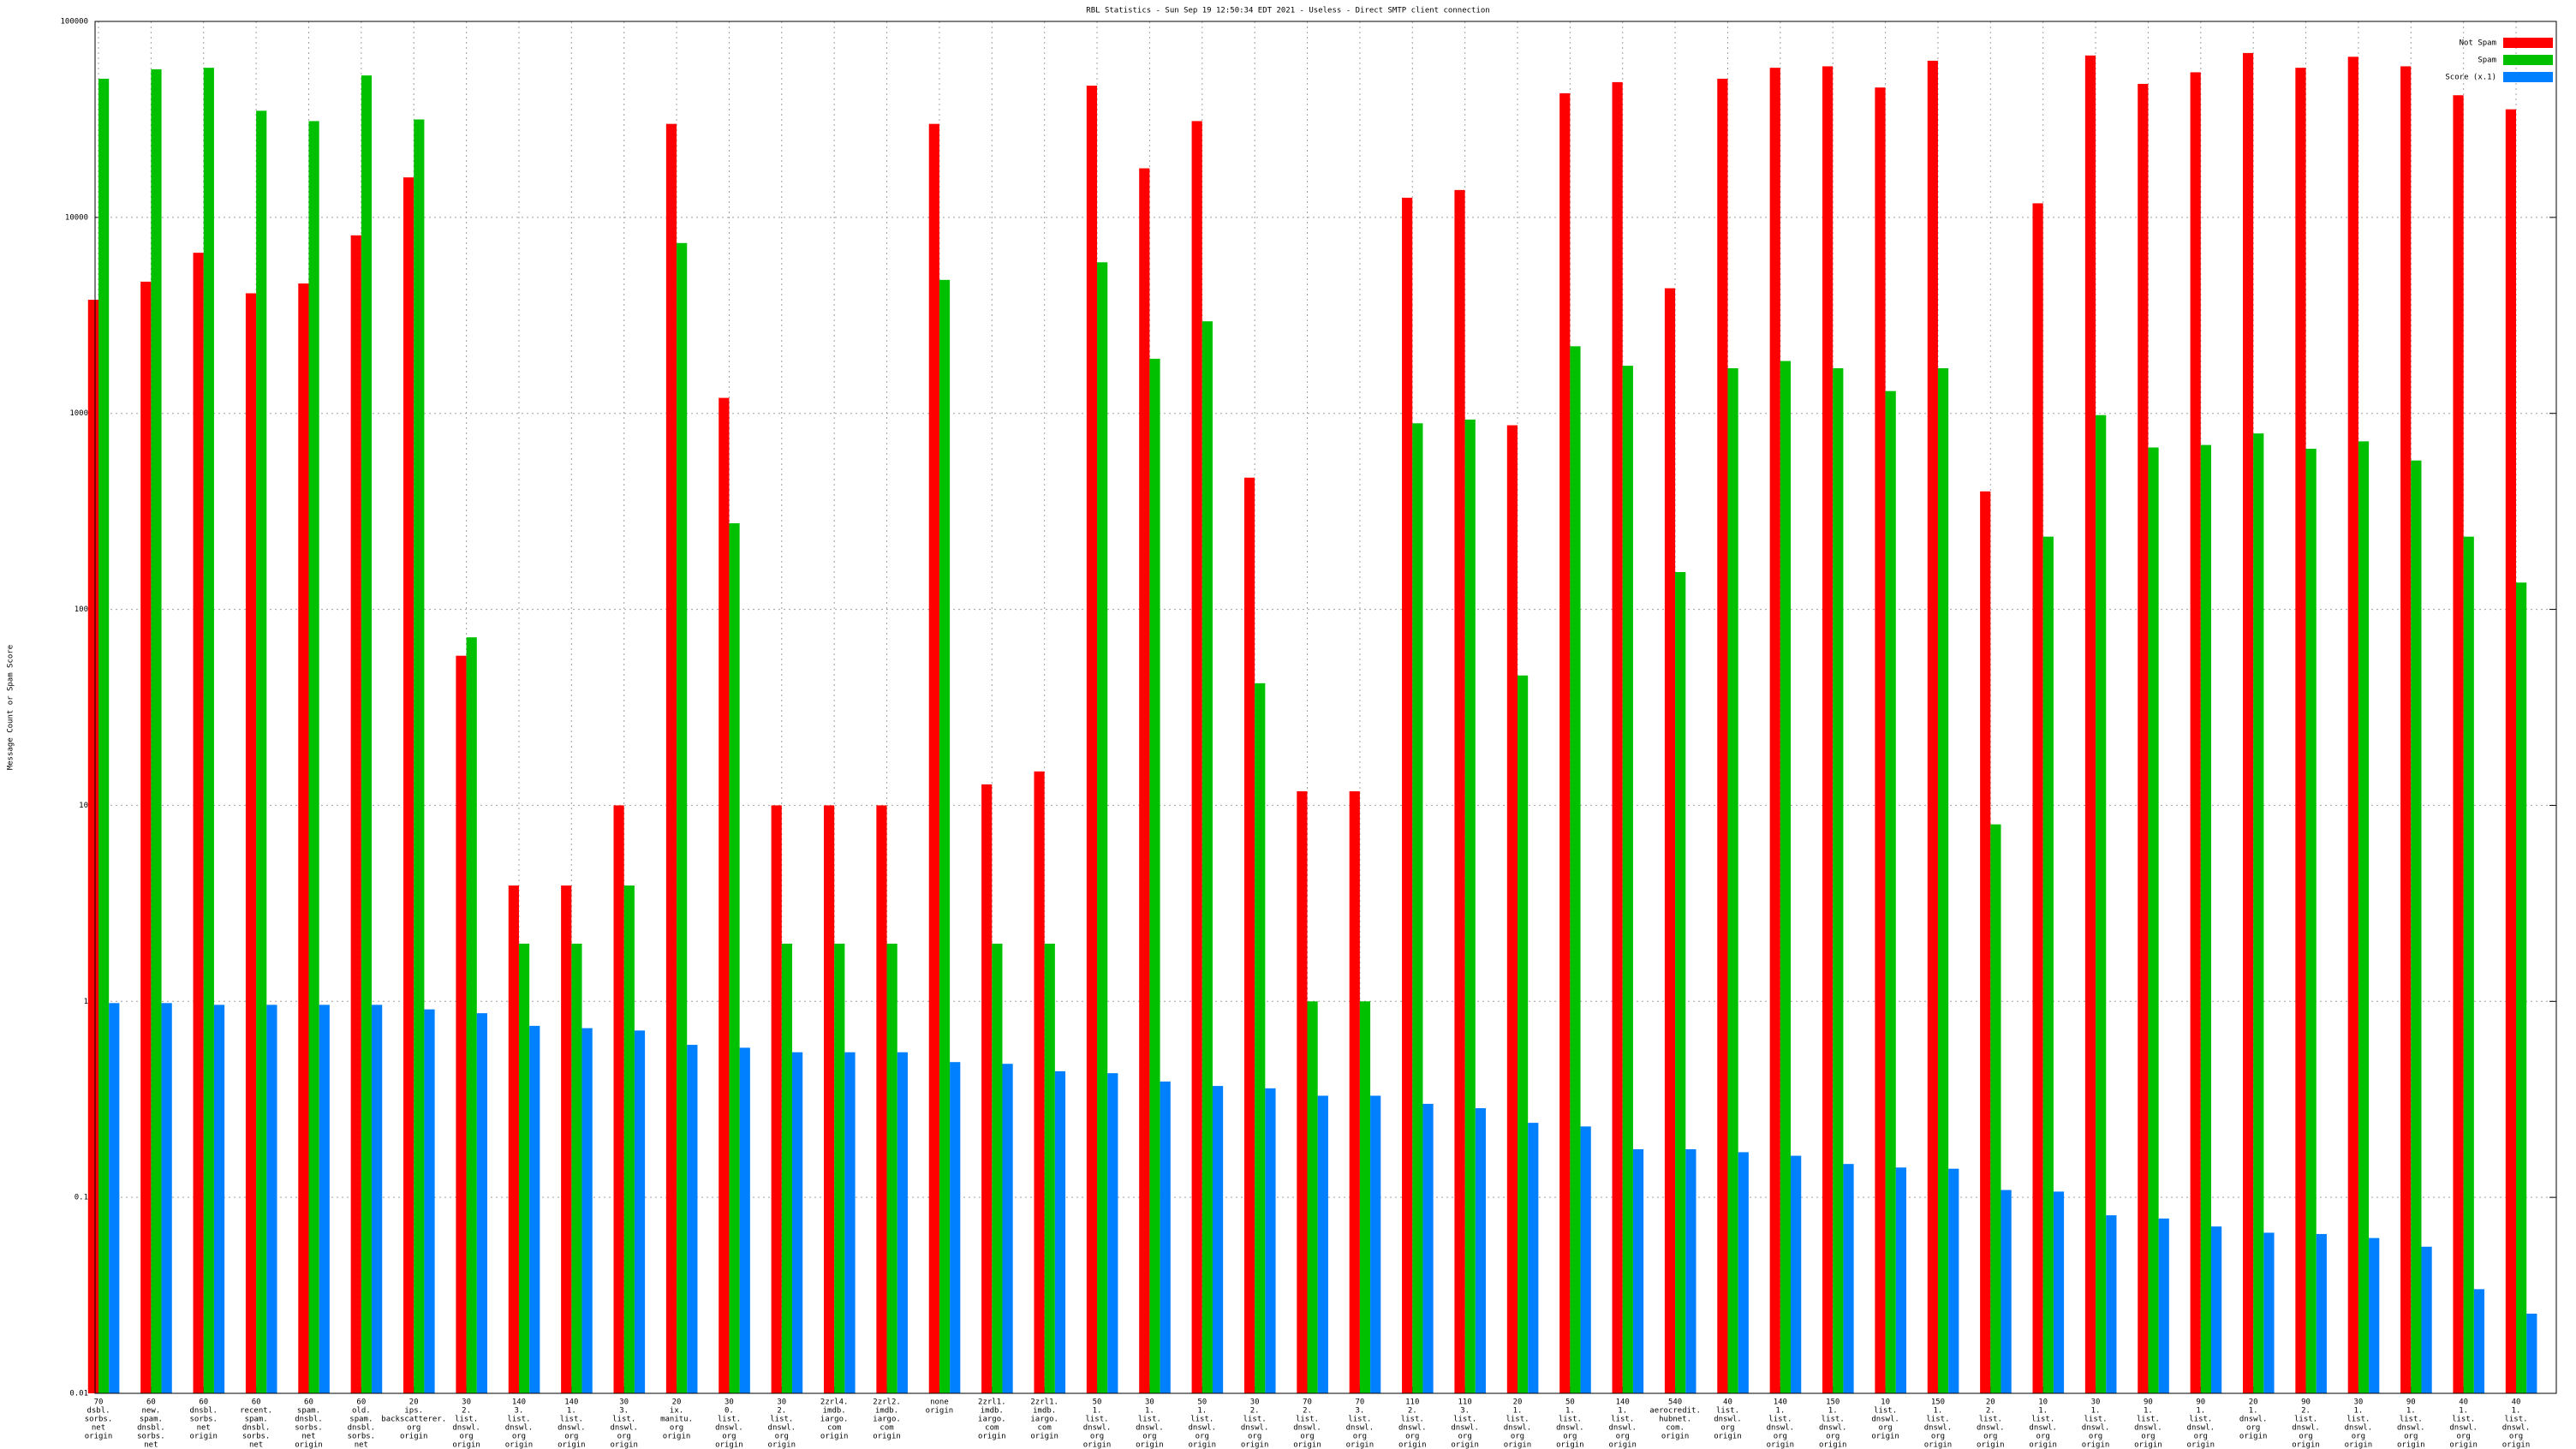  I want to click on x-tick-label: 90, so click(2411, 1402).